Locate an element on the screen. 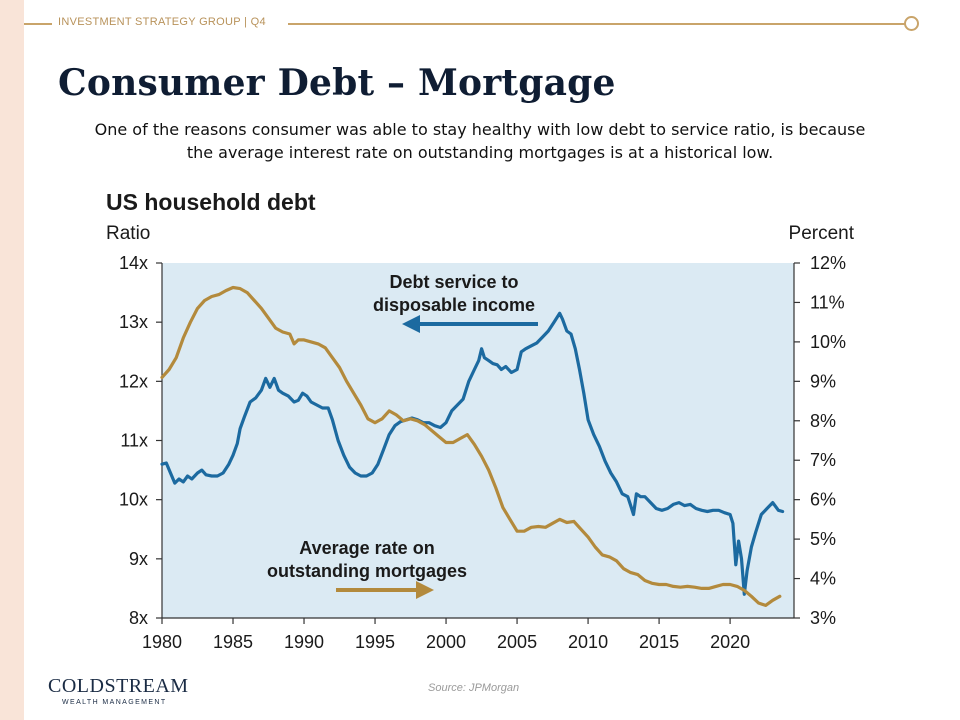  left-tick-label: 13x is located at coordinates (133, 322).